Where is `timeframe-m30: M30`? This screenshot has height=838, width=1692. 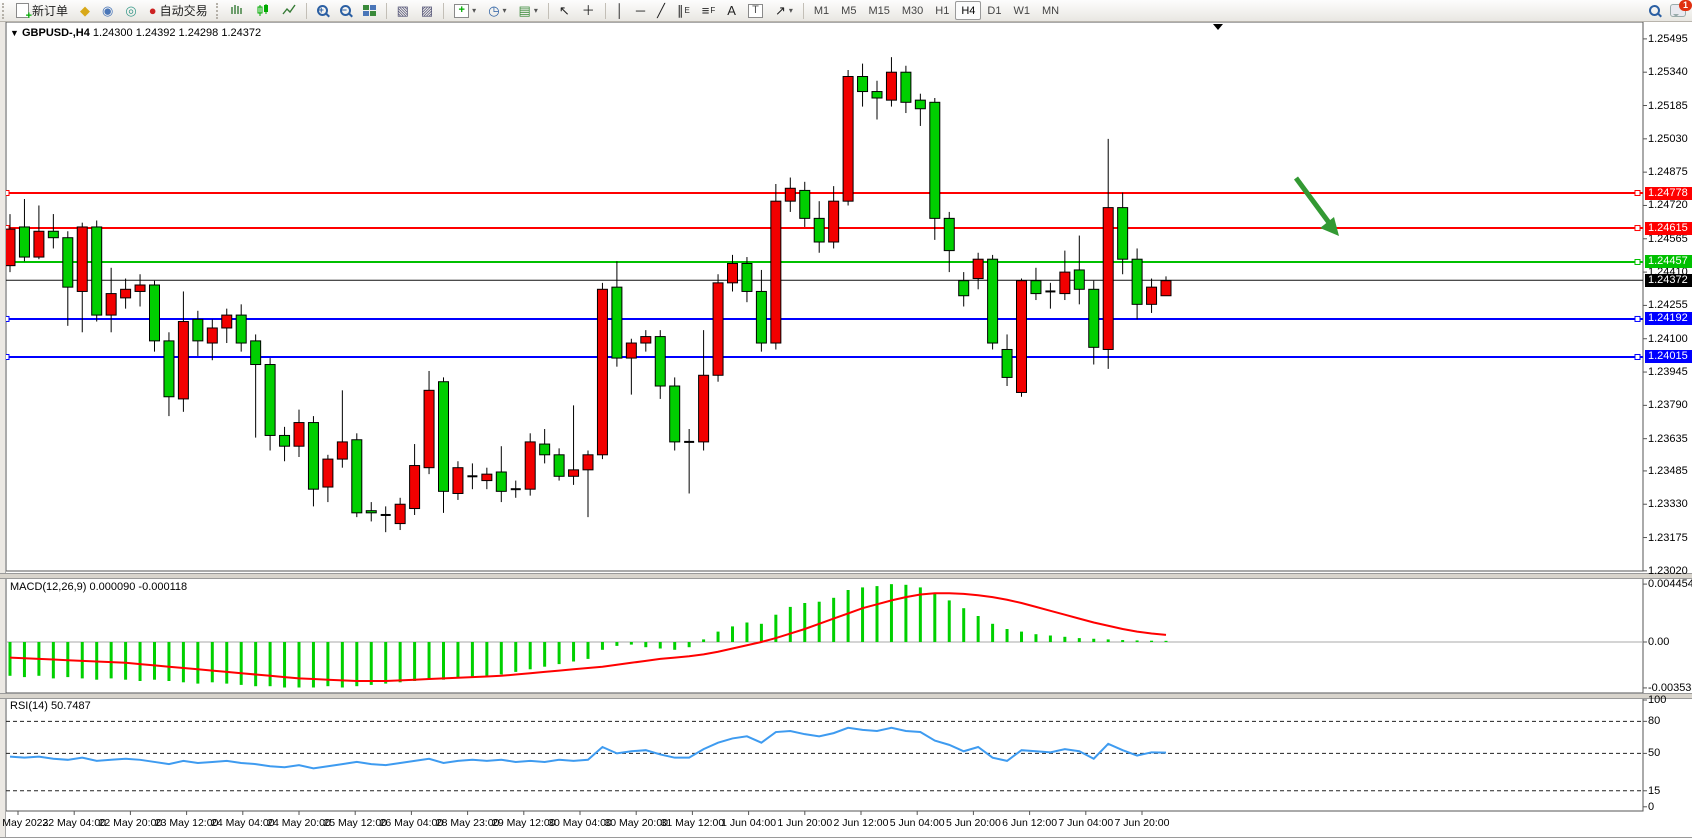
timeframe-m30: M30 is located at coordinates (912, 10).